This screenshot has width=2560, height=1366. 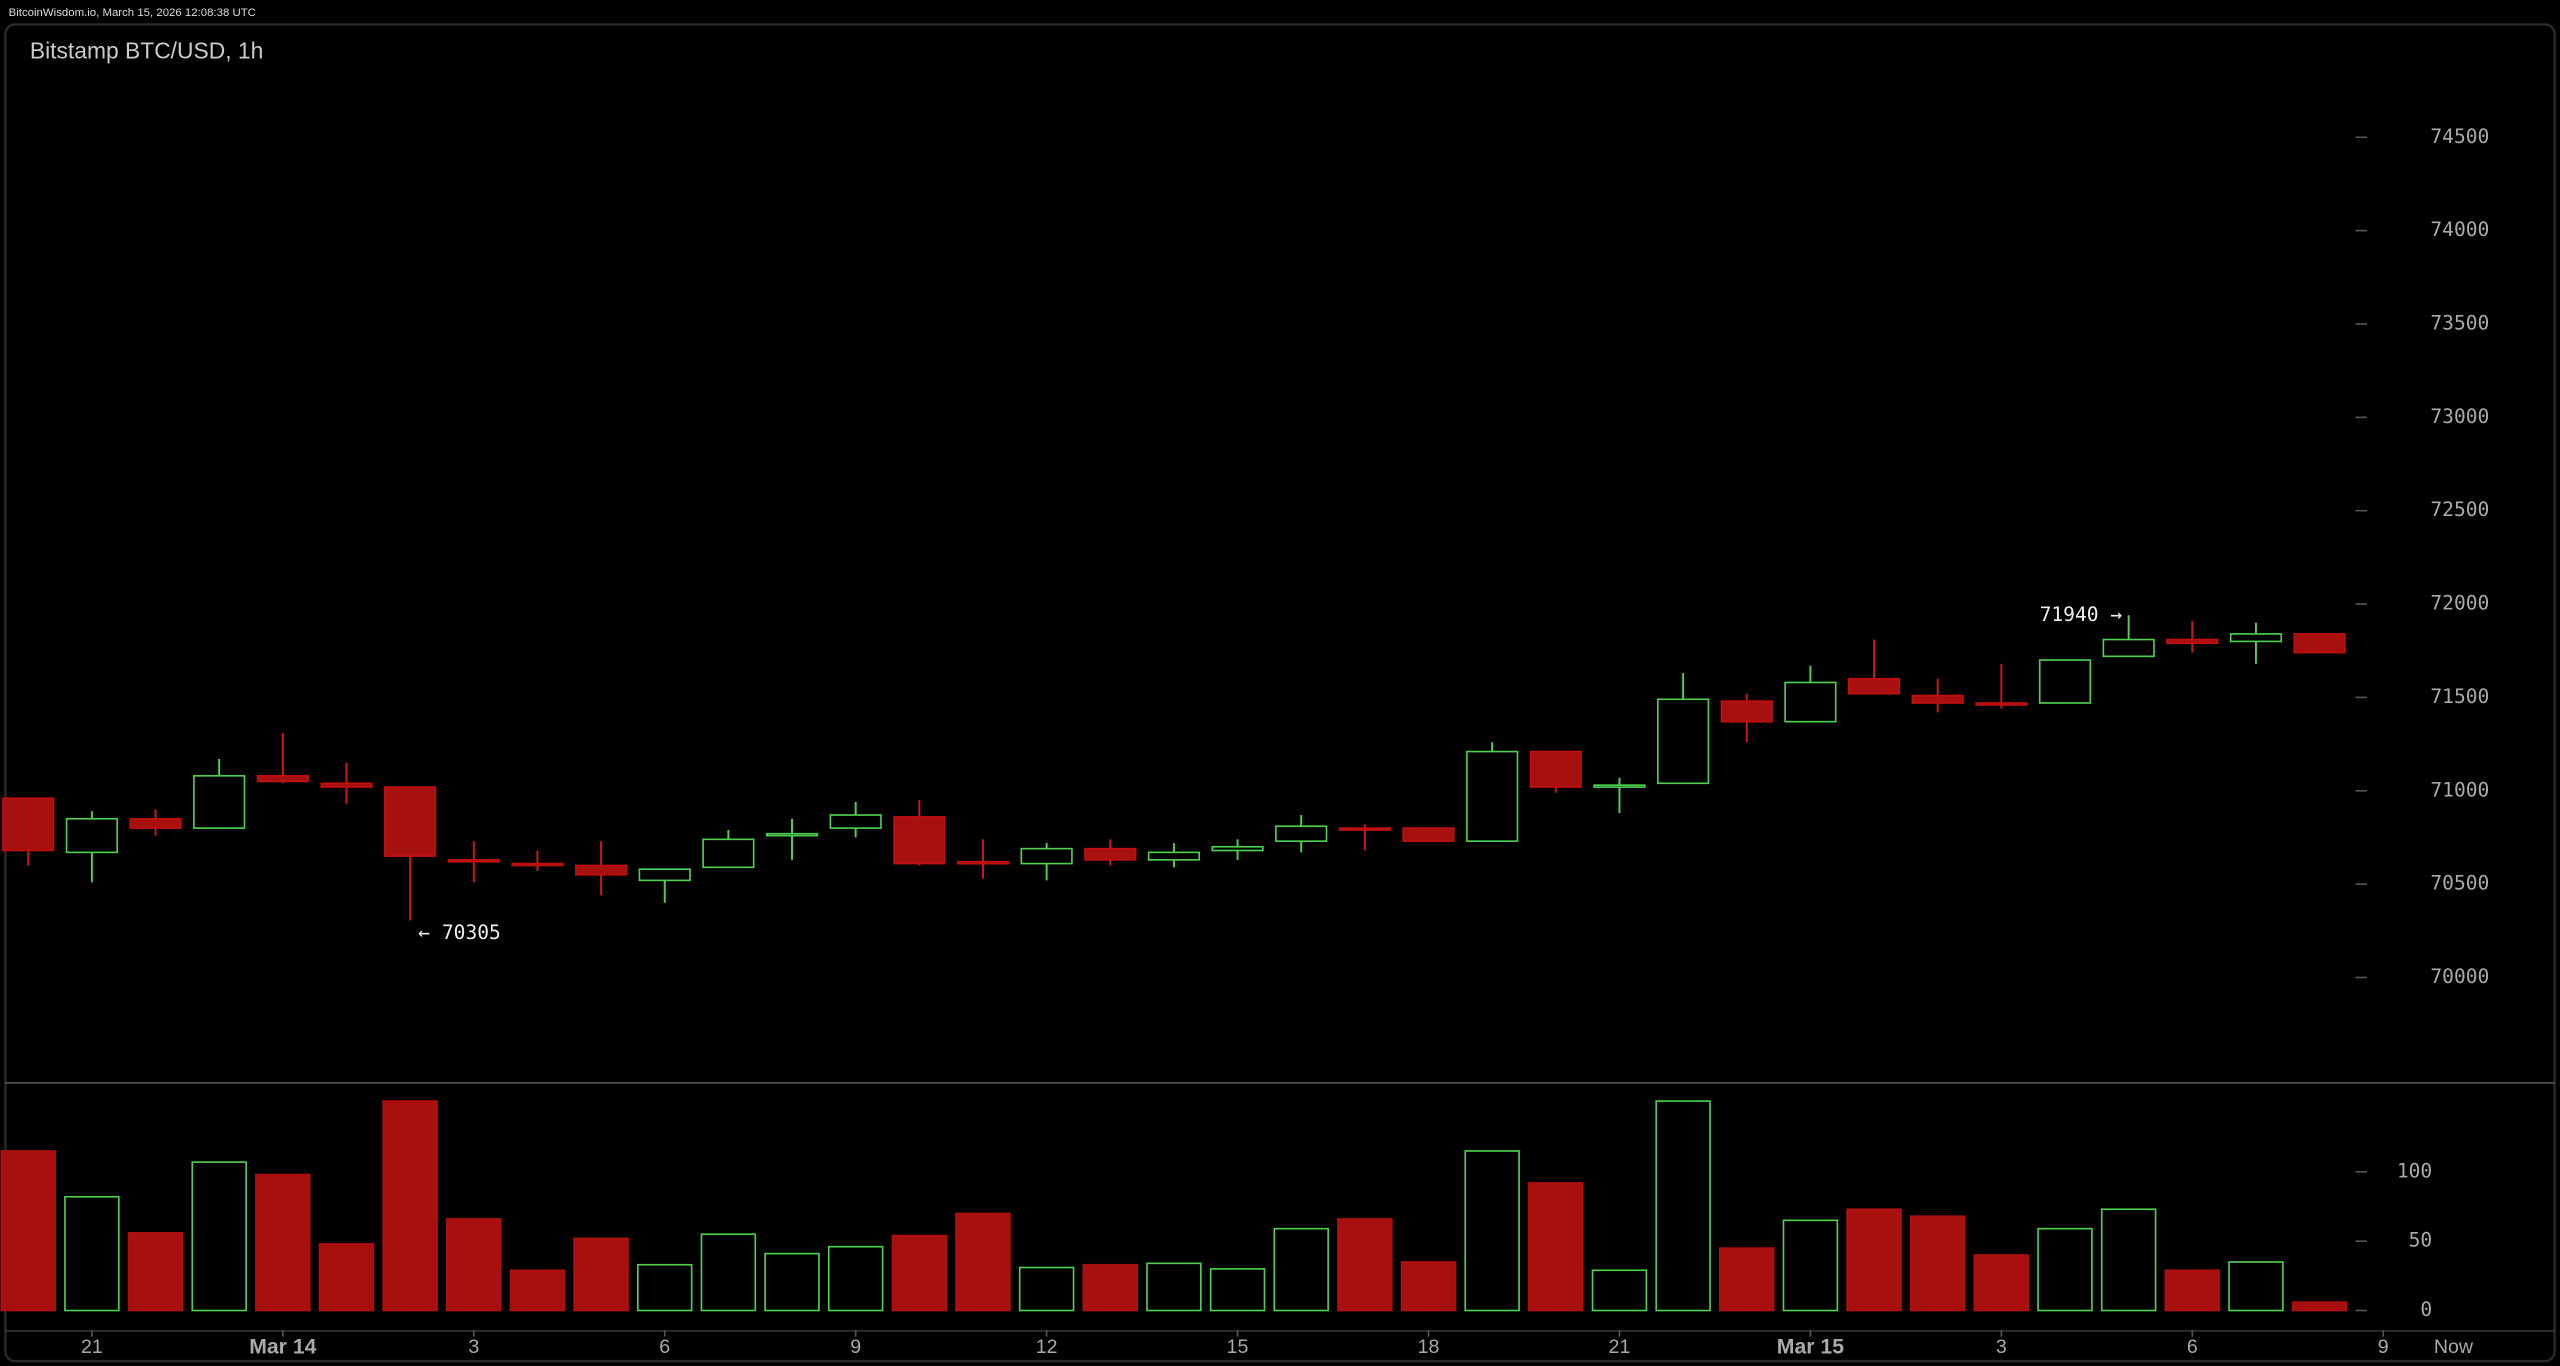 What do you see at coordinates (1810, 1347) in the screenshot?
I see `x-tick-label: Mar 15` at bounding box center [1810, 1347].